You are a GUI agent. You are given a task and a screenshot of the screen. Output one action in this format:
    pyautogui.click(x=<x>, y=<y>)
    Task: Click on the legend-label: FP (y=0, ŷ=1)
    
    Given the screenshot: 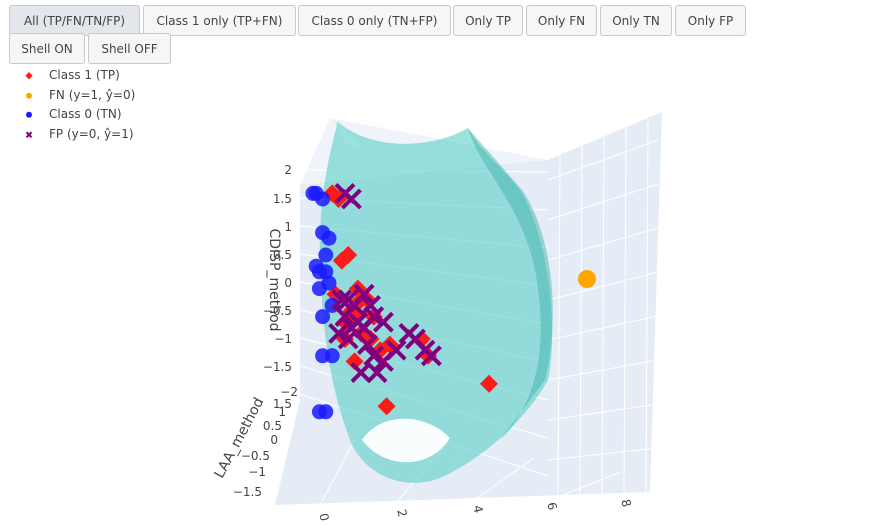 What is the action you would take?
    pyautogui.click(x=91, y=133)
    